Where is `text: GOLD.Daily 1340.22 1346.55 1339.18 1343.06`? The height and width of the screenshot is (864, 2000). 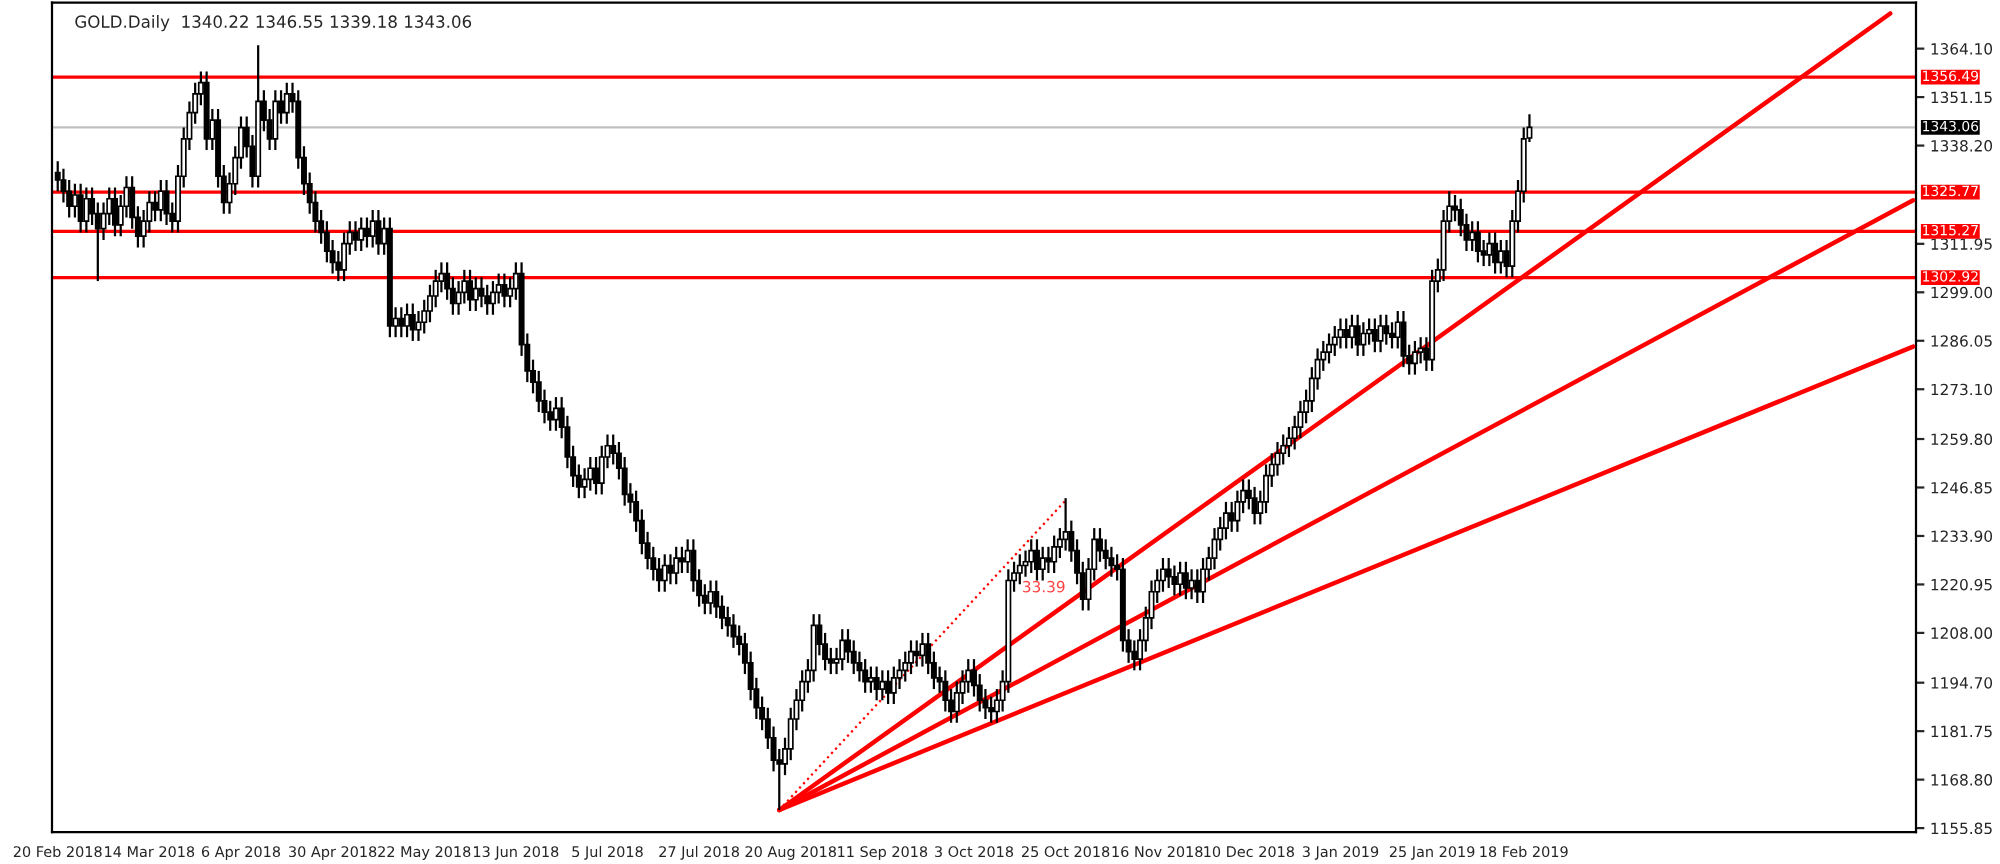 text: GOLD.Daily 1340.22 1346.55 1339.18 1343.06 is located at coordinates (273, 23).